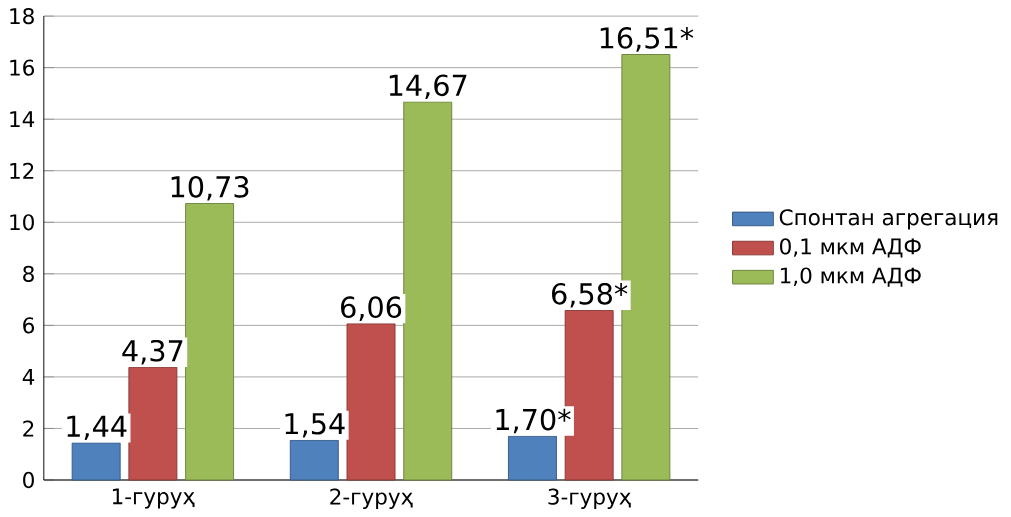 The width and height of the screenshot is (1011, 517). I want to click on y-tick-label: 14, so click(22, 119).